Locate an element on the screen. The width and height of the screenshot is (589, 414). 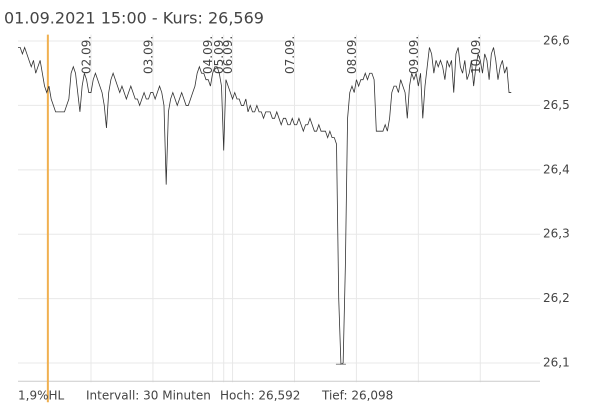
x-tick-label: 09.09. is located at coordinates (414, 55).